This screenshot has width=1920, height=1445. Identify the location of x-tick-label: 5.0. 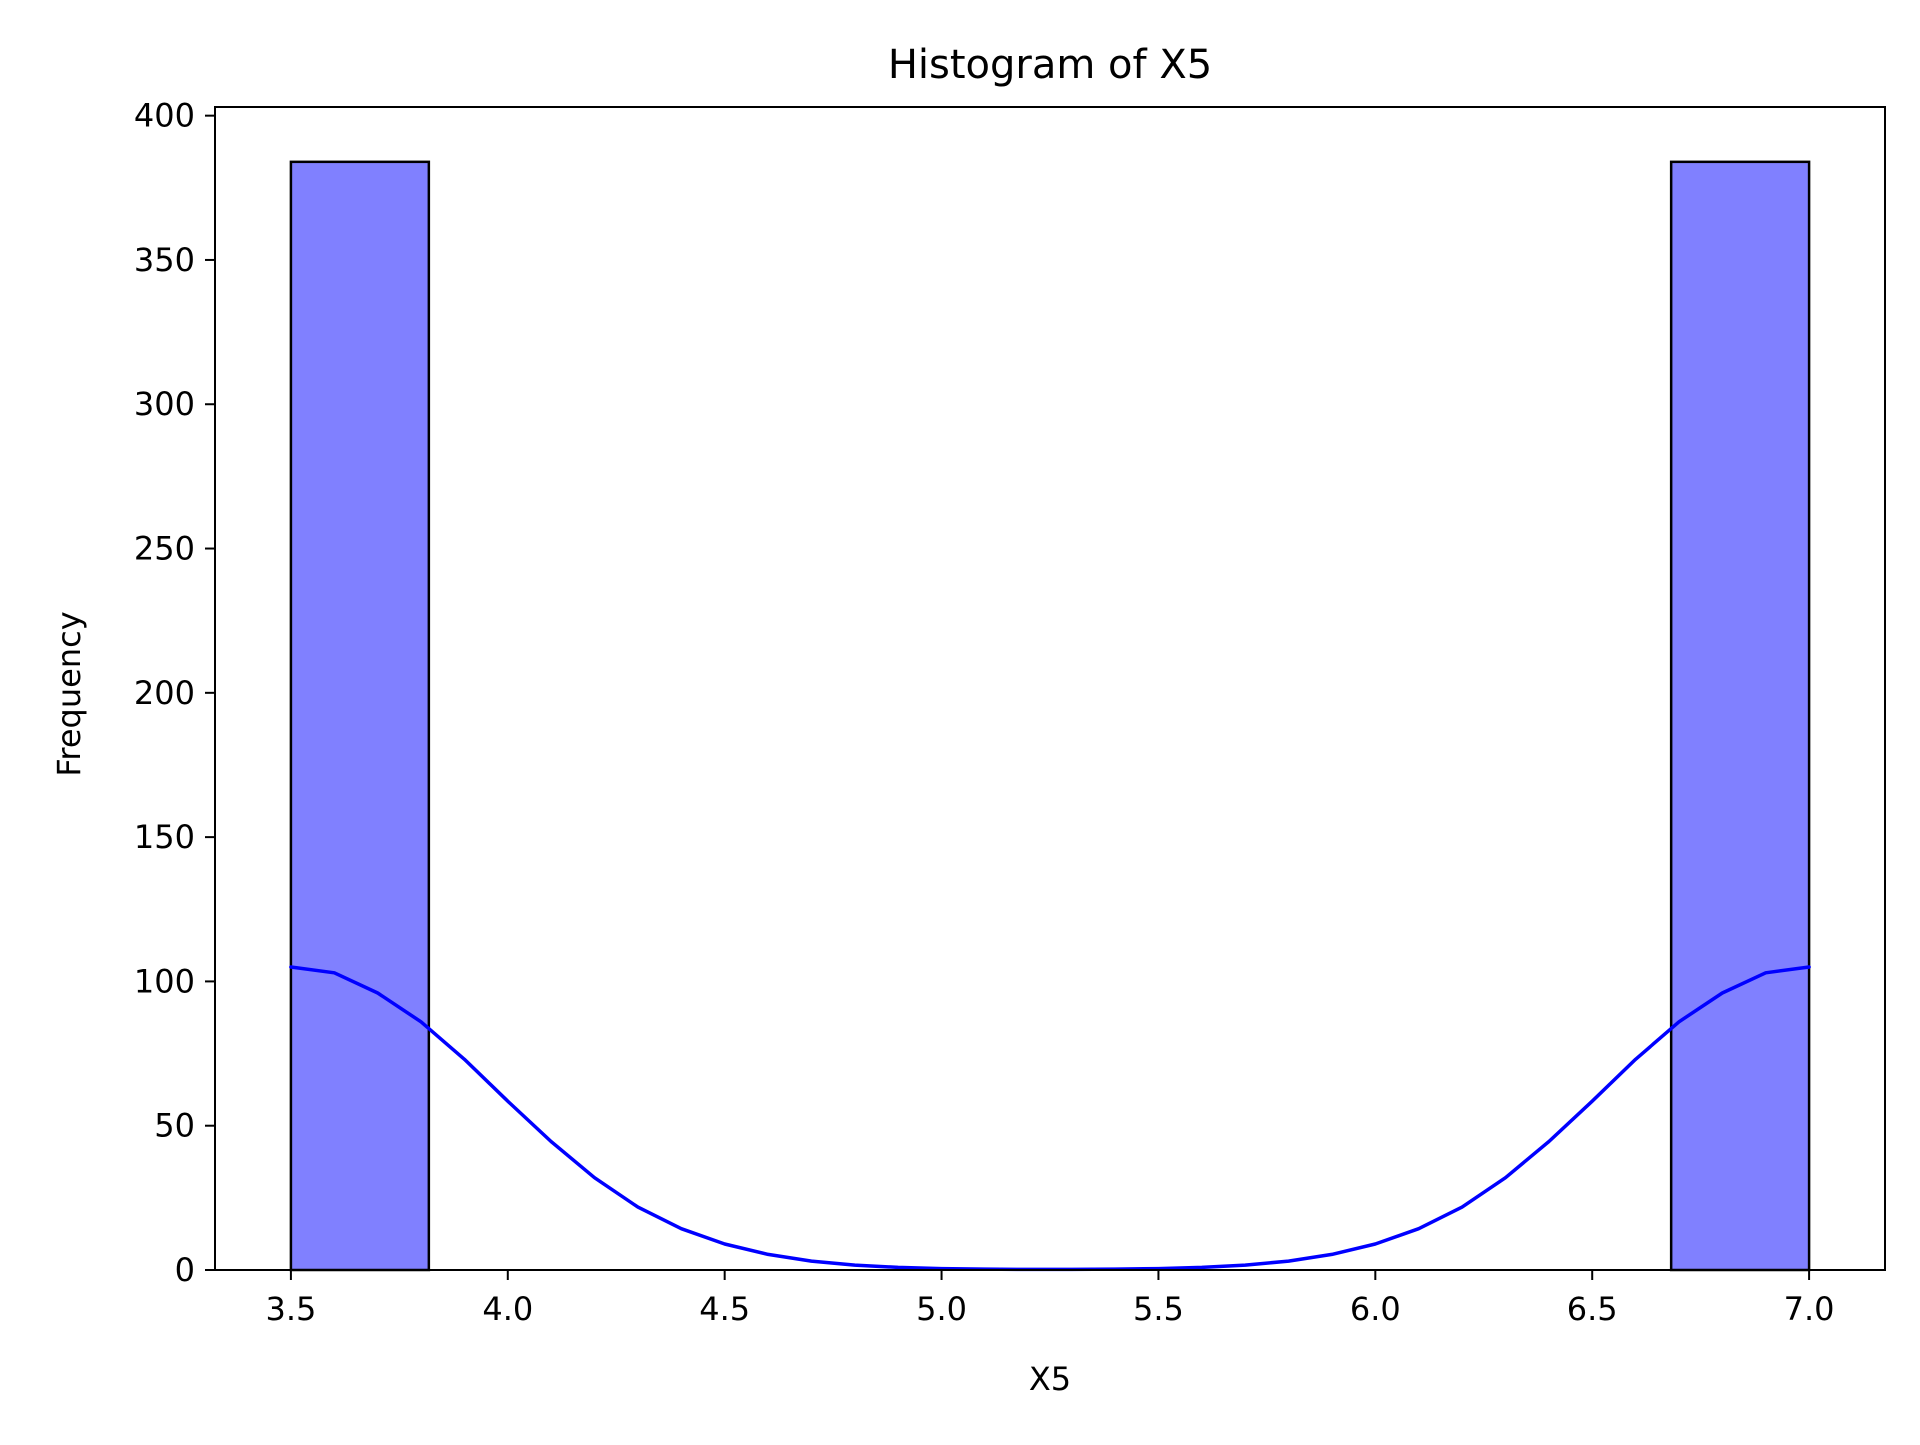
(941, 1309).